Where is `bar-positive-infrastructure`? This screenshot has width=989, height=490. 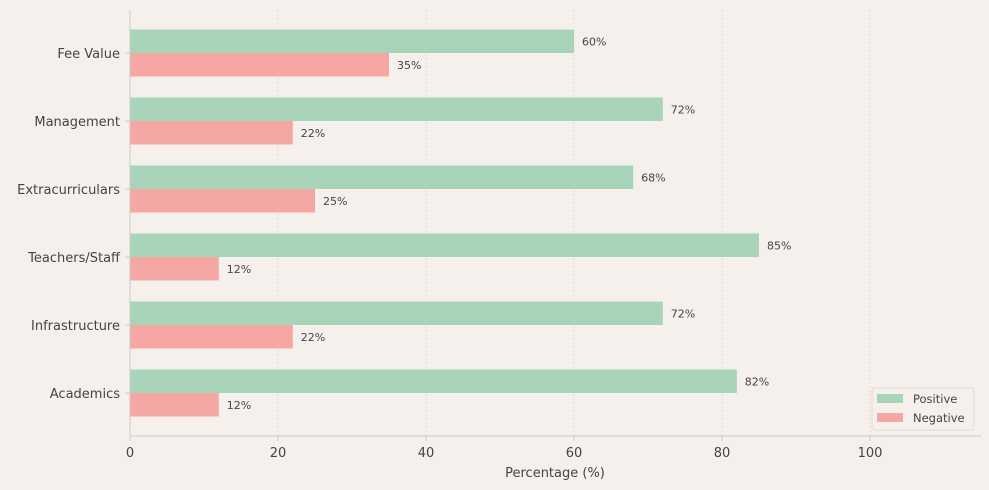
bar-positive-infrastructure is located at coordinates (396, 313).